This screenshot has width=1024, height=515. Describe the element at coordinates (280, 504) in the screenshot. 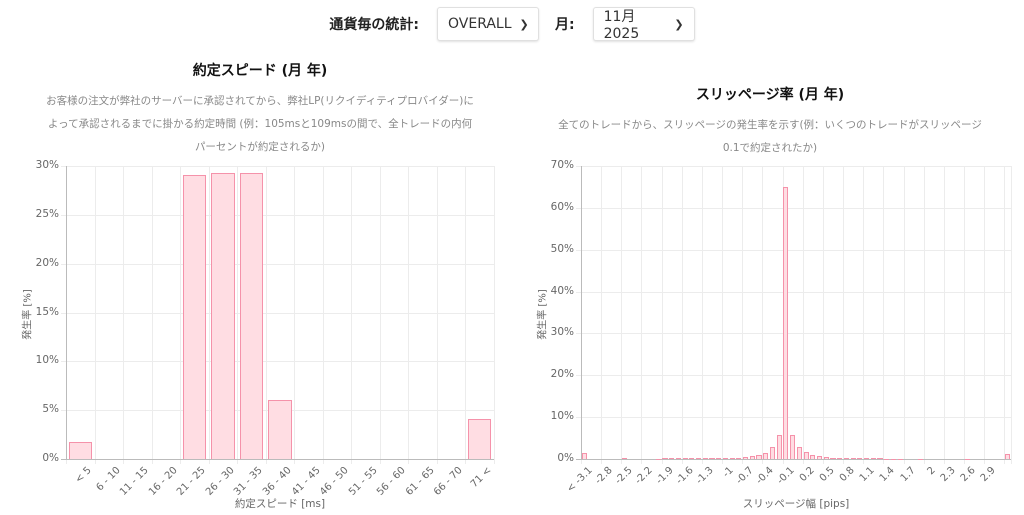

I see `x-axis-label: 約定スピード [ms]` at that location.